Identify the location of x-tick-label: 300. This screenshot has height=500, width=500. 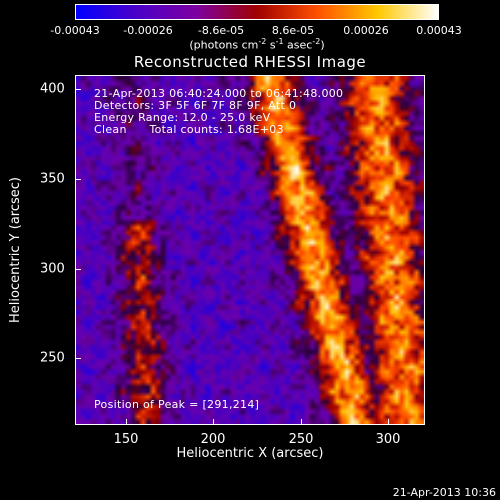
(388, 439).